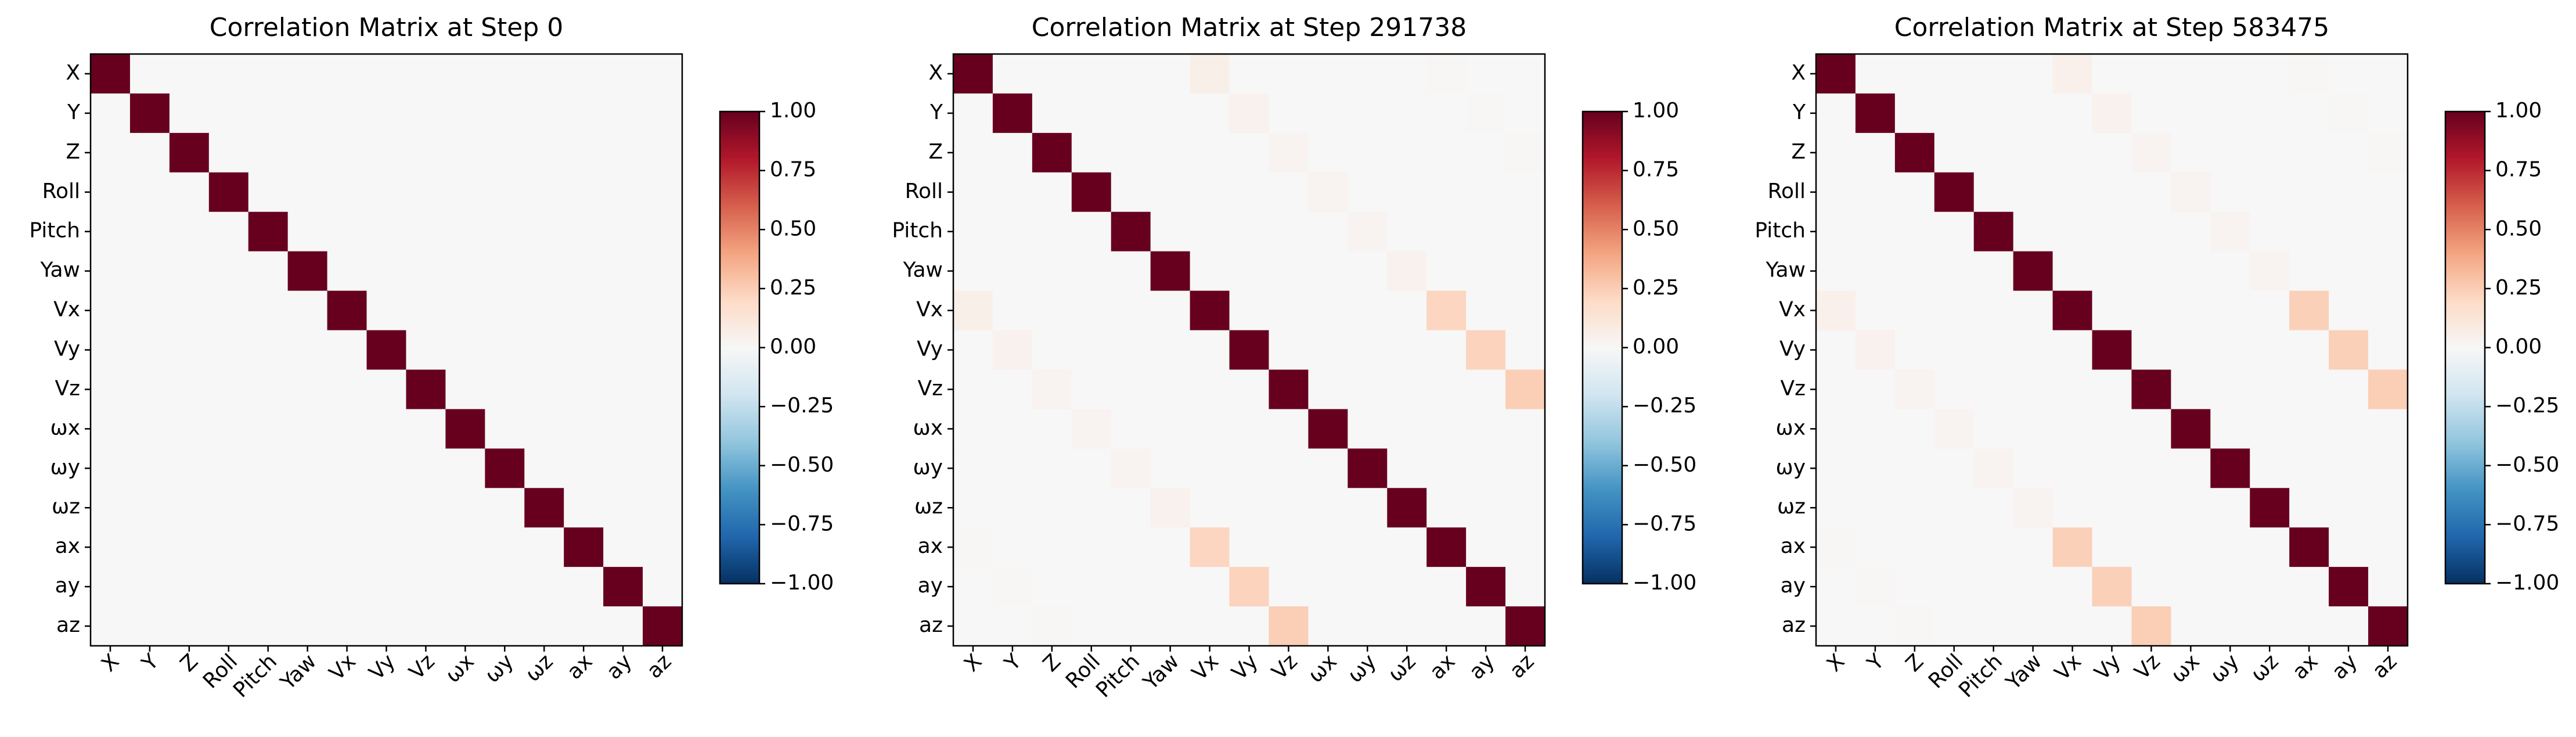 This screenshot has width=2576, height=737. Describe the element at coordinates (59, 270) in the screenshot. I see `y-tick-label: Yaw` at that location.